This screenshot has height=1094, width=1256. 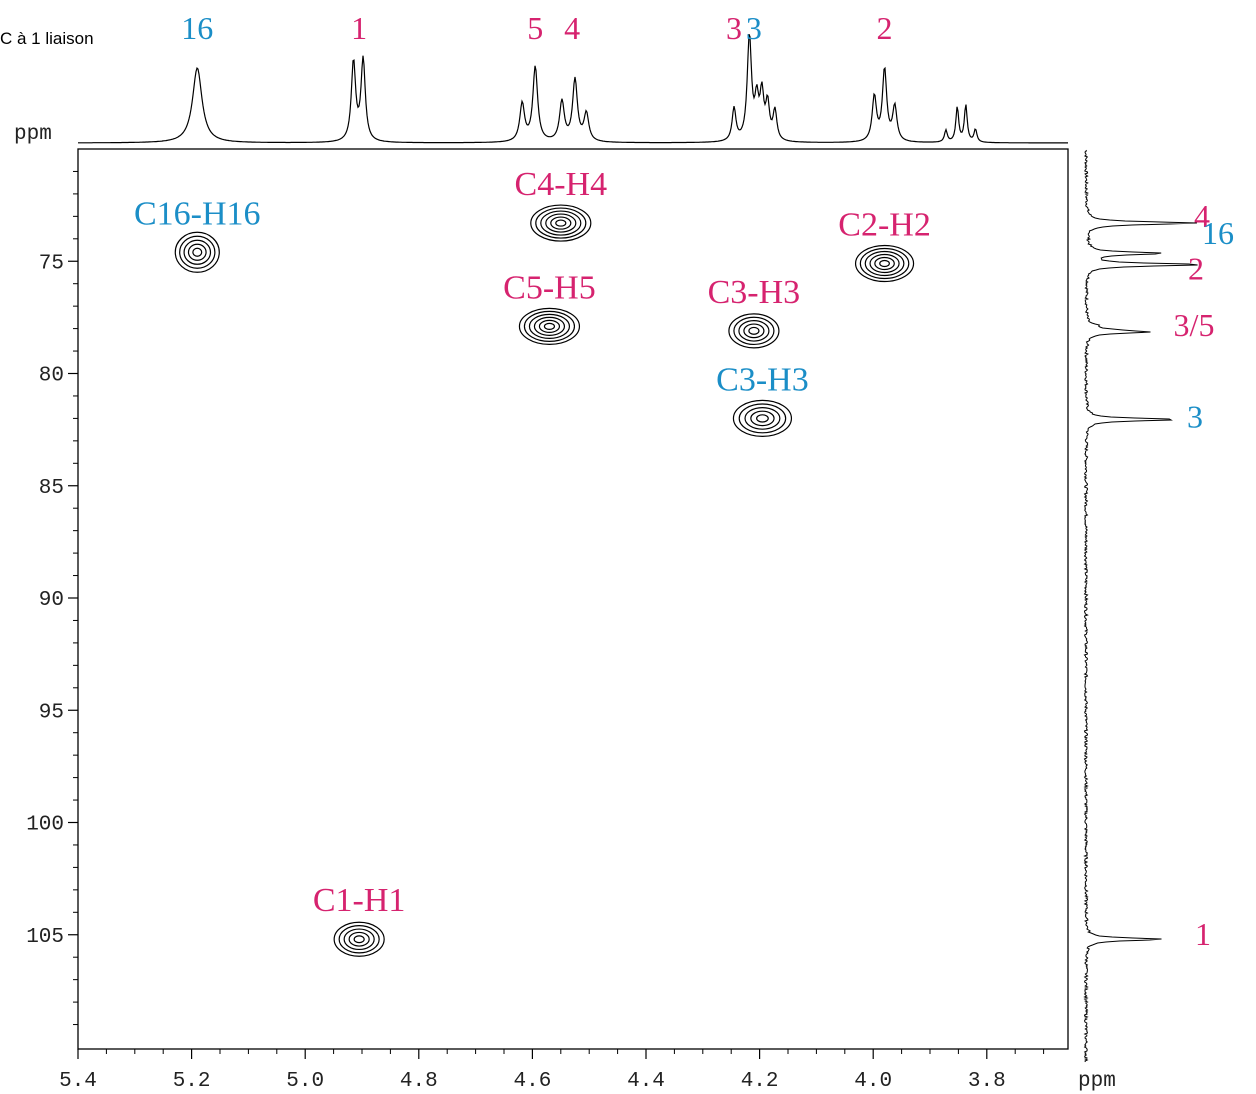 I want to click on x-tick-label: 3.8, so click(x=987, y=1081).